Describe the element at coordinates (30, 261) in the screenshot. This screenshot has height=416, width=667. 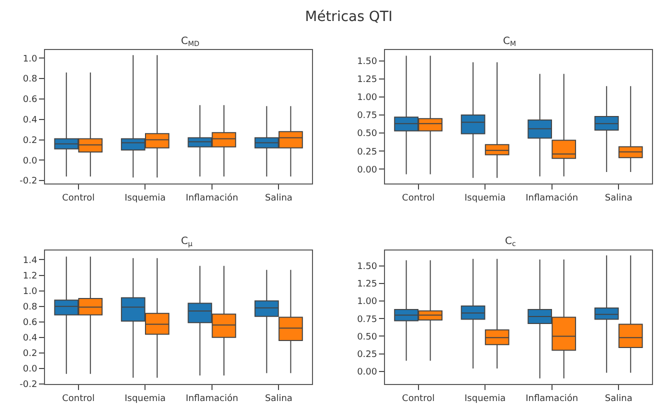
I see `y-tick-label: 1.4` at that location.